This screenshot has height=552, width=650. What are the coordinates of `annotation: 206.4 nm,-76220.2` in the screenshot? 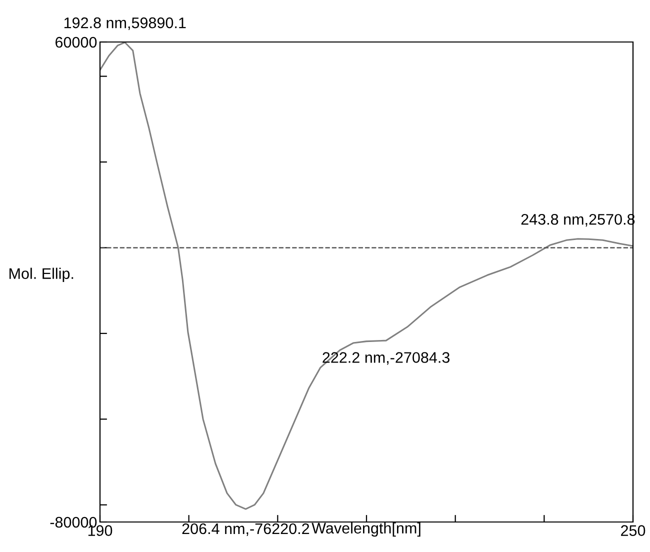 It's located at (246, 529).